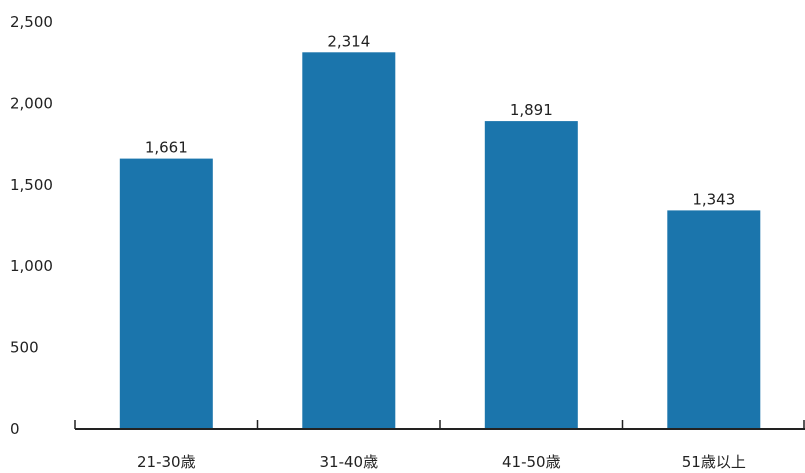 Image resolution: width=805 pixels, height=473 pixels. What do you see at coordinates (439, 425) in the screenshot?
I see `x-axis` at bounding box center [439, 425].